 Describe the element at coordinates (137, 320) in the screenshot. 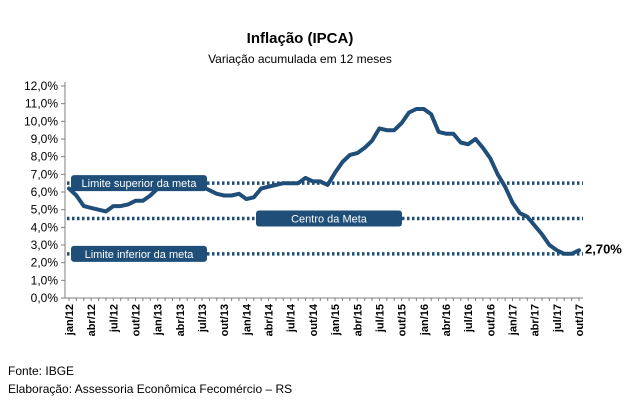

I see `x-tick-label: out/12` at that location.